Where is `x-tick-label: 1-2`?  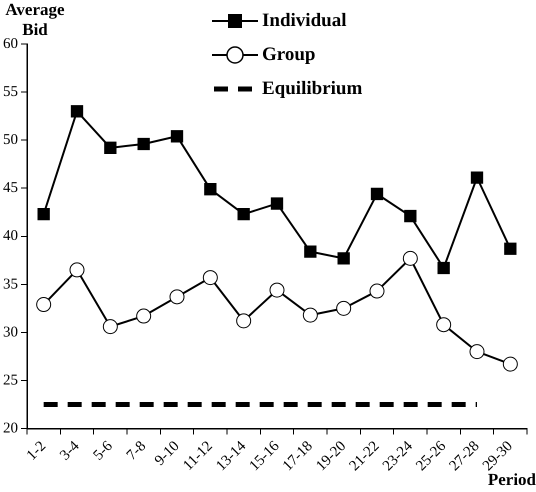
x-tick-label: 1-2 is located at coordinates (37, 451).